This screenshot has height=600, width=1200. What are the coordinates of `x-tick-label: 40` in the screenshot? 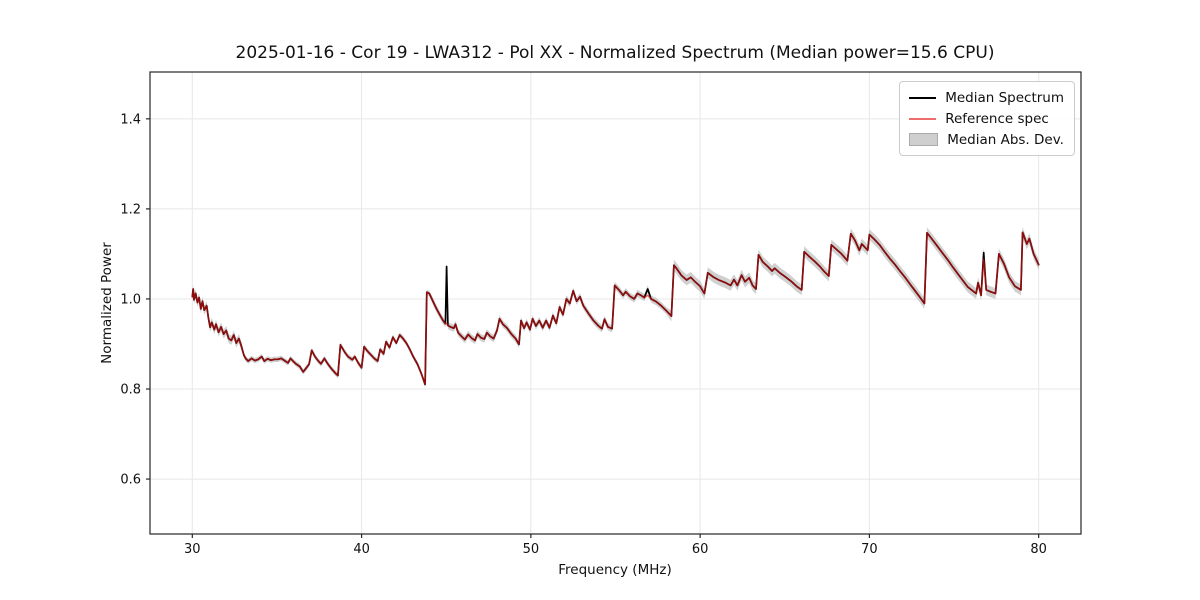 It's located at (361, 549).